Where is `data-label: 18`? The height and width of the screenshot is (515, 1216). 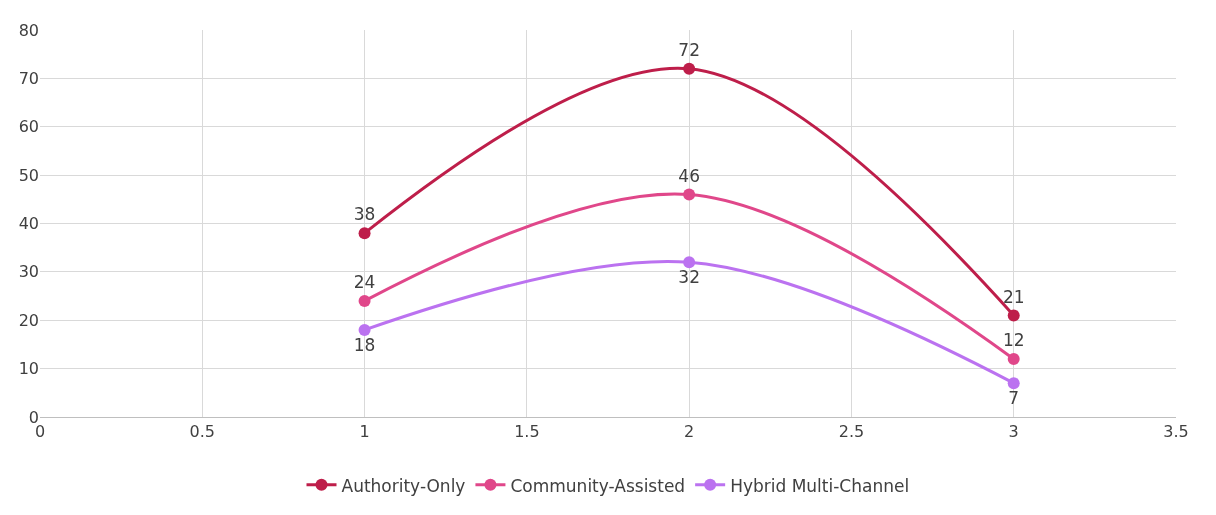
data-label: 18 is located at coordinates (364, 345).